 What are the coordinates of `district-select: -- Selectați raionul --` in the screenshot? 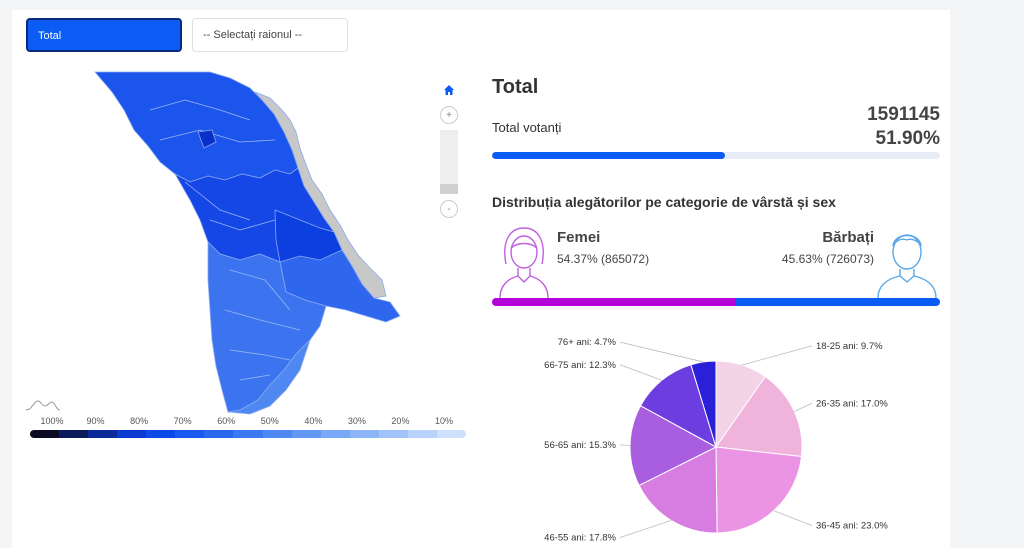 It's located at (270, 35).